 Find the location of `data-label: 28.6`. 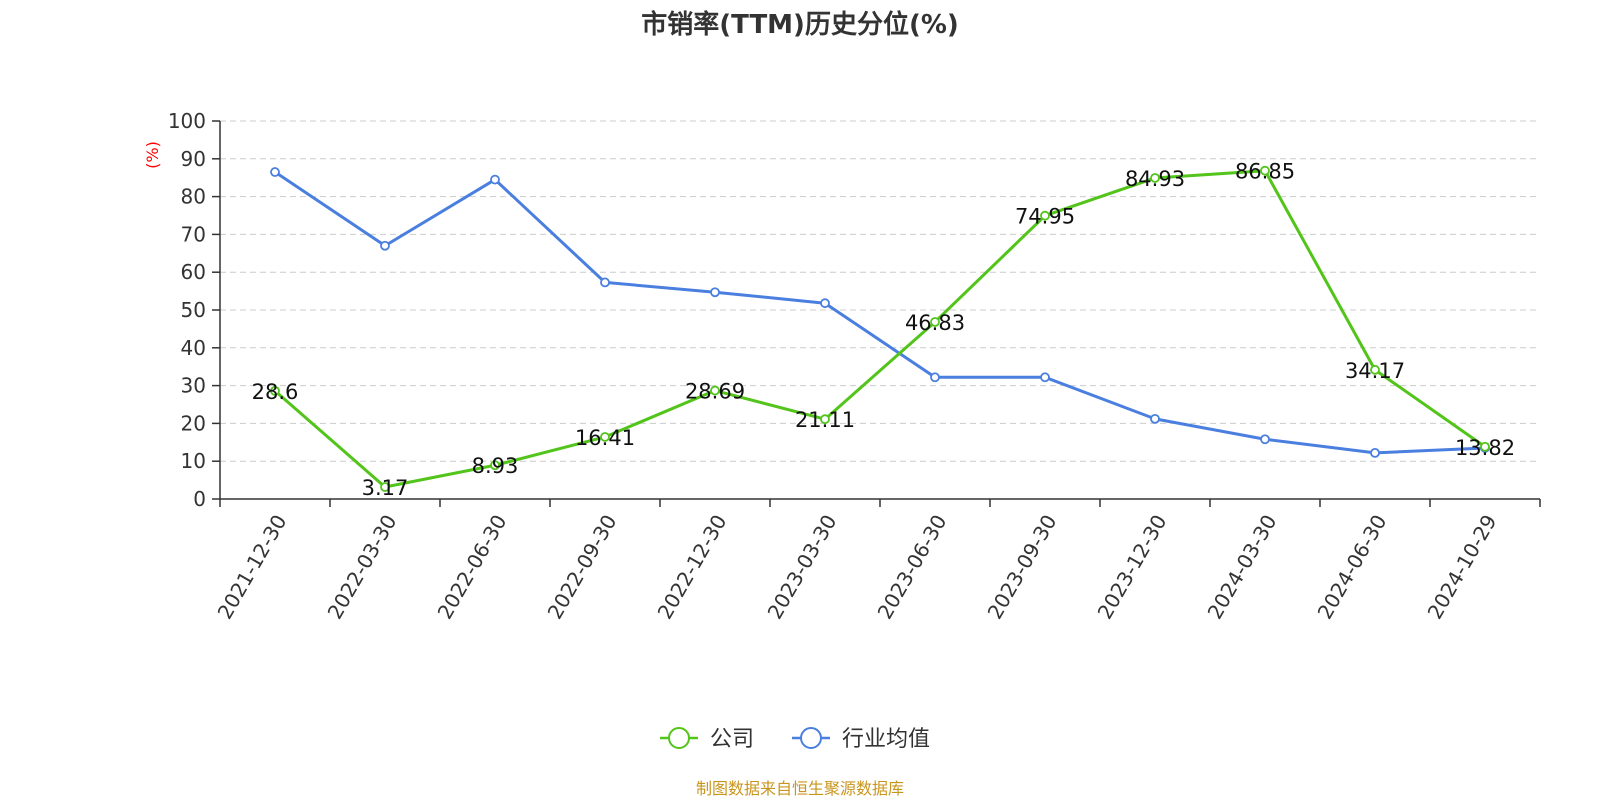

data-label: 28.6 is located at coordinates (275, 392).